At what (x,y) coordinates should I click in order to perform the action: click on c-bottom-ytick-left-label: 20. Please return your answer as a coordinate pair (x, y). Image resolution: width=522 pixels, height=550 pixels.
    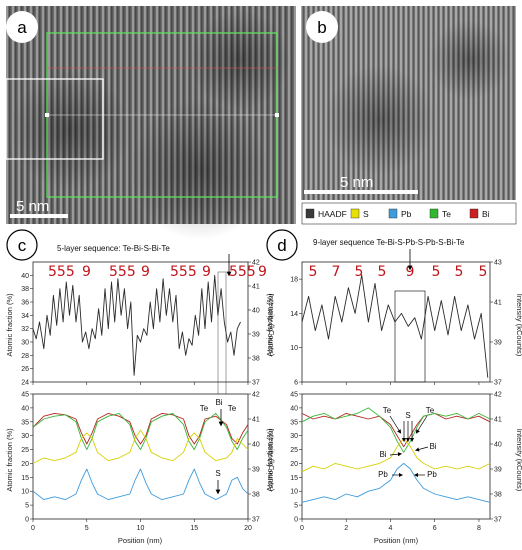
    Looking at the image, I should click on (25, 464).